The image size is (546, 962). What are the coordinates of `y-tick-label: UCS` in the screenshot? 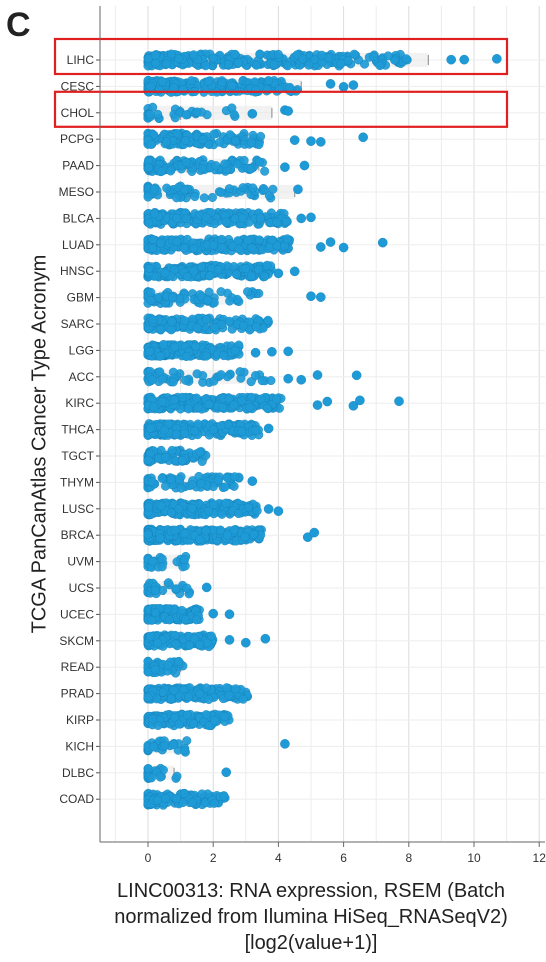 It's located at (81, 588).